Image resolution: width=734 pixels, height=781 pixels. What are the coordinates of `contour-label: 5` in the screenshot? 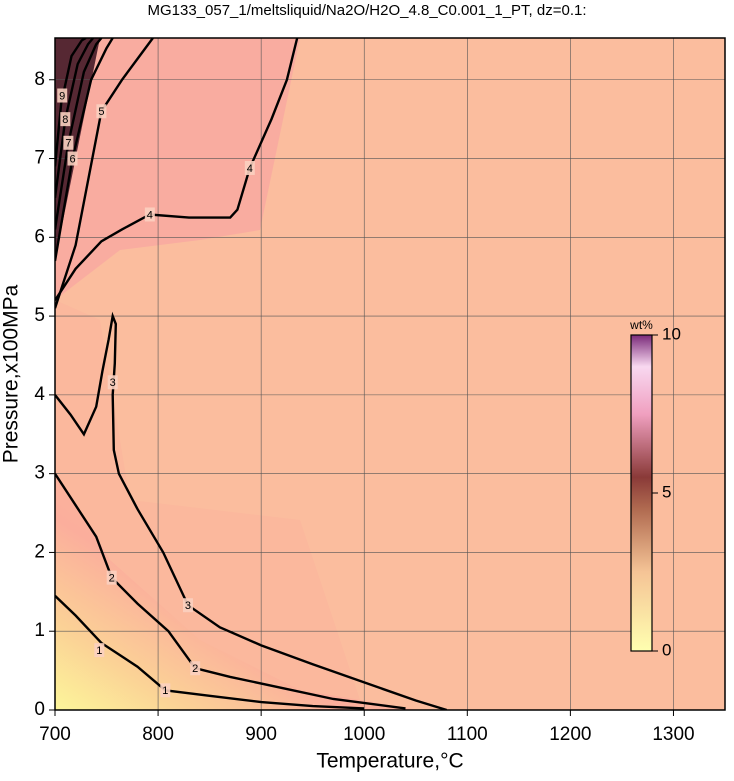 It's located at (101, 112).